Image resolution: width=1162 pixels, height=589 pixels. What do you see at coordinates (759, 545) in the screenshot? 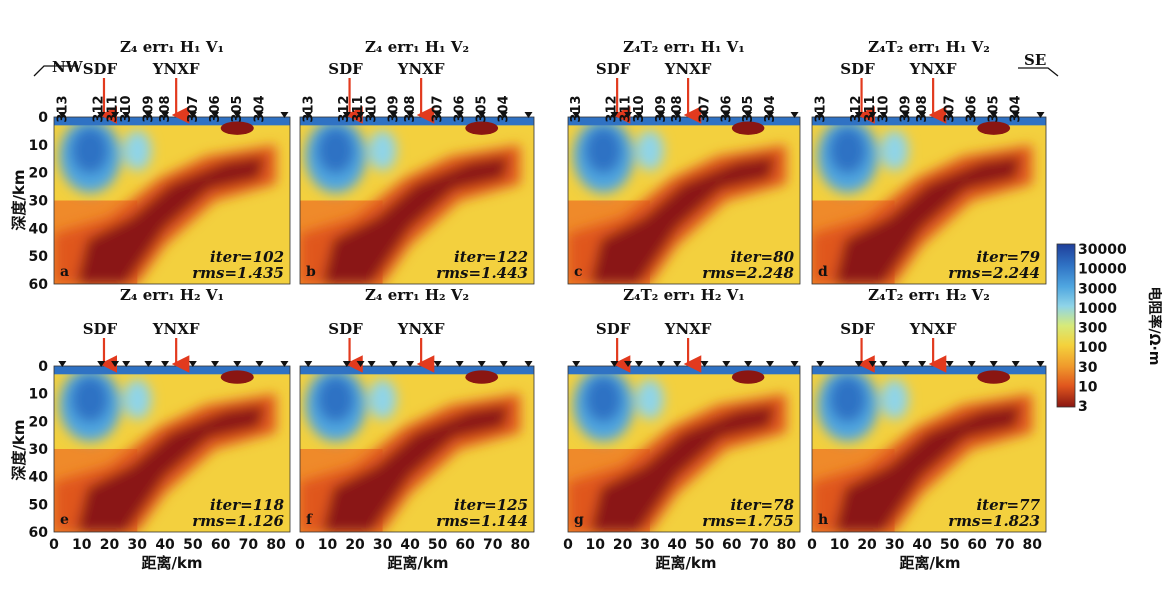
I see `distance-tick-label: 70` at bounding box center [759, 545].